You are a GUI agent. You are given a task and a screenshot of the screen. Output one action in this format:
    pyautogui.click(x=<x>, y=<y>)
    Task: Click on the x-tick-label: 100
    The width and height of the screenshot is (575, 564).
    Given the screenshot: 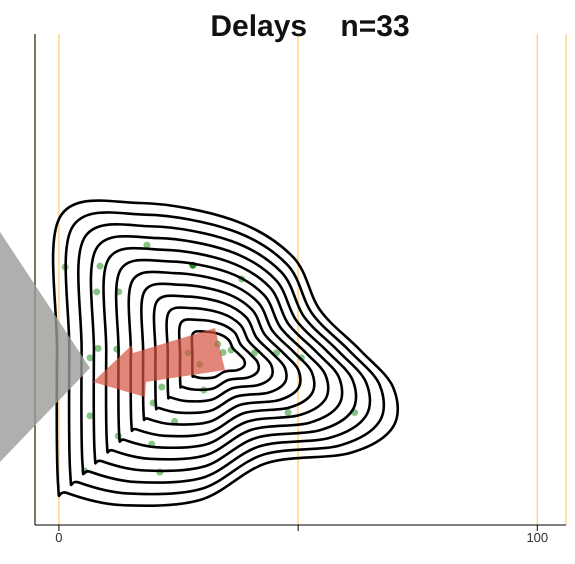 What is the action you would take?
    pyautogui.click(x=537, y=538)
    